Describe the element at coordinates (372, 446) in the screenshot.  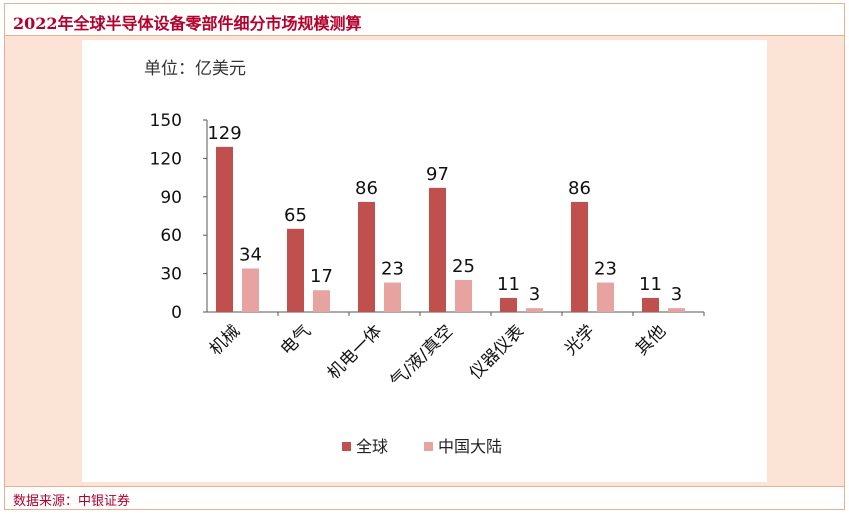
I see `legend-label: 全球` at that location.